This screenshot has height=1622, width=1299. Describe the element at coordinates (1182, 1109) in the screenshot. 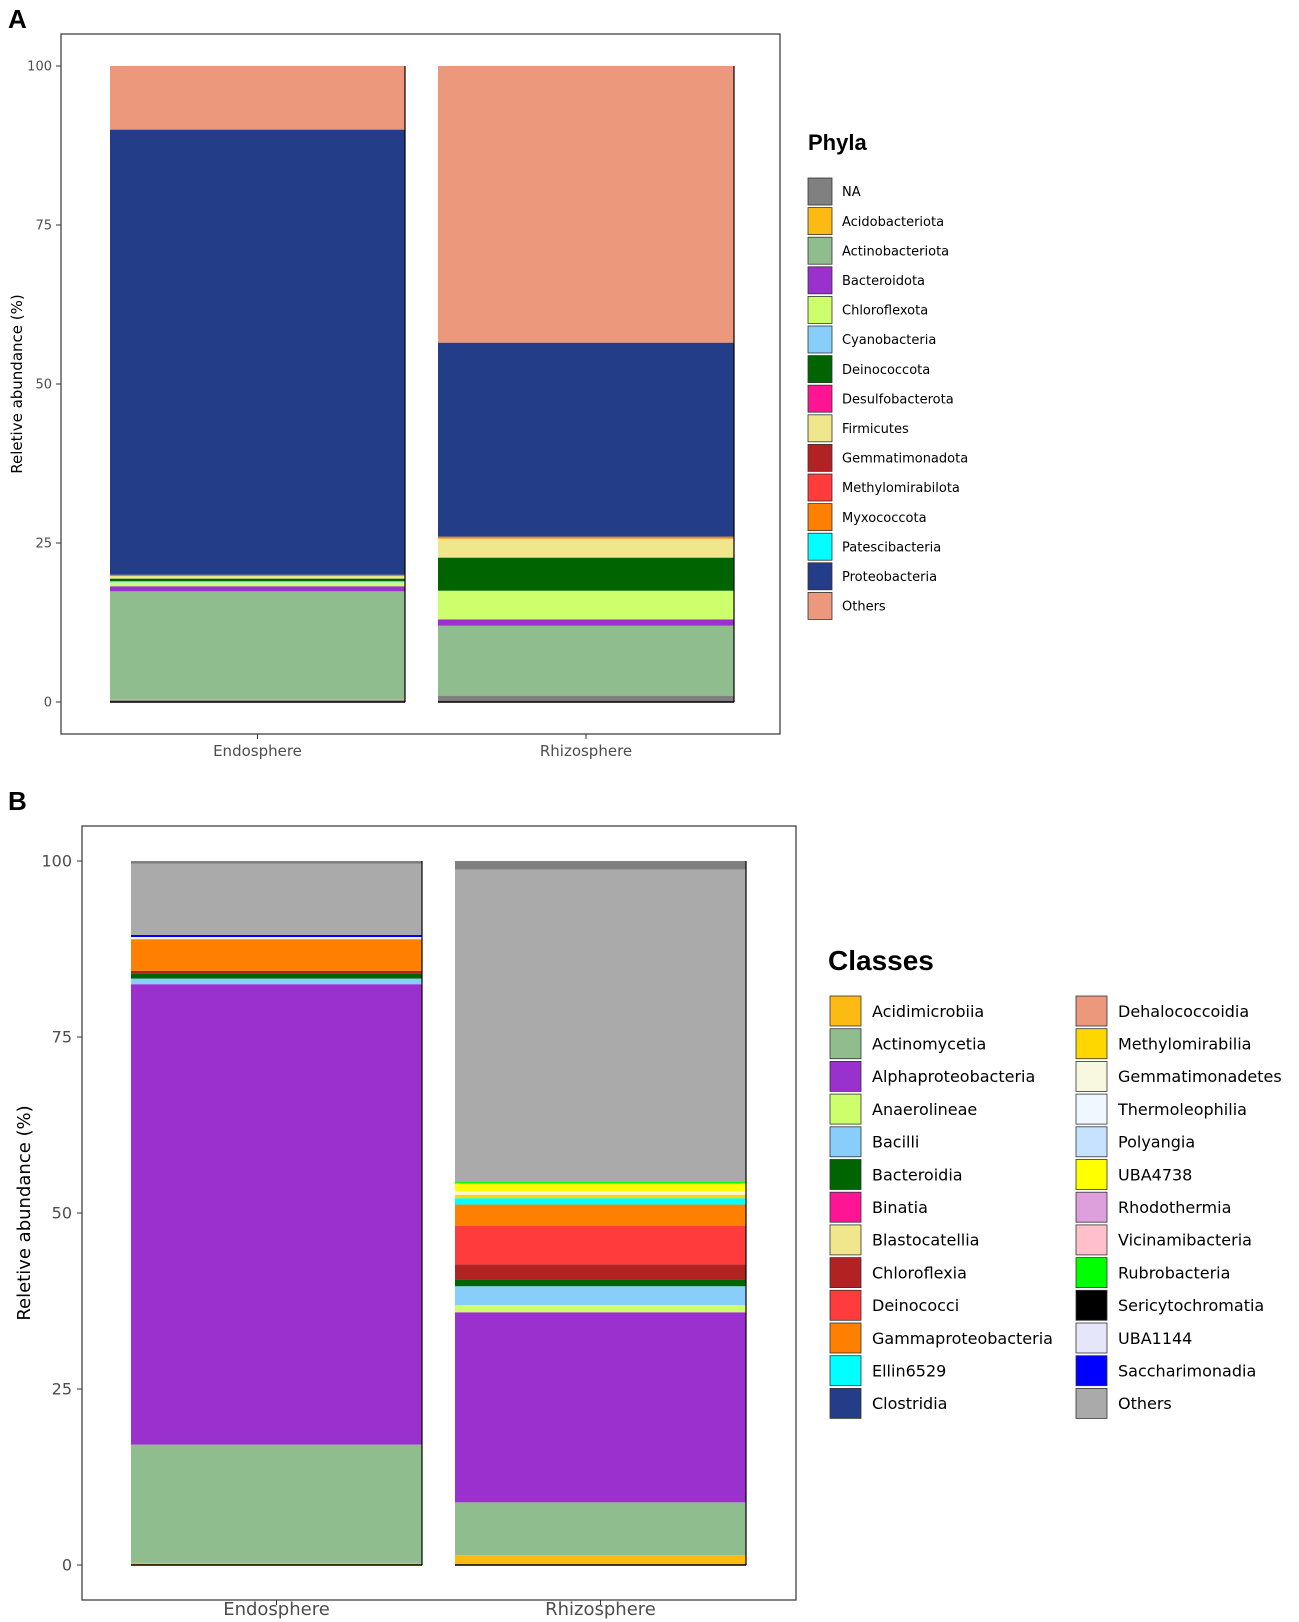

I see `chart-b-legend-label-thermoleophilia: Thermoleophilia` at that location.